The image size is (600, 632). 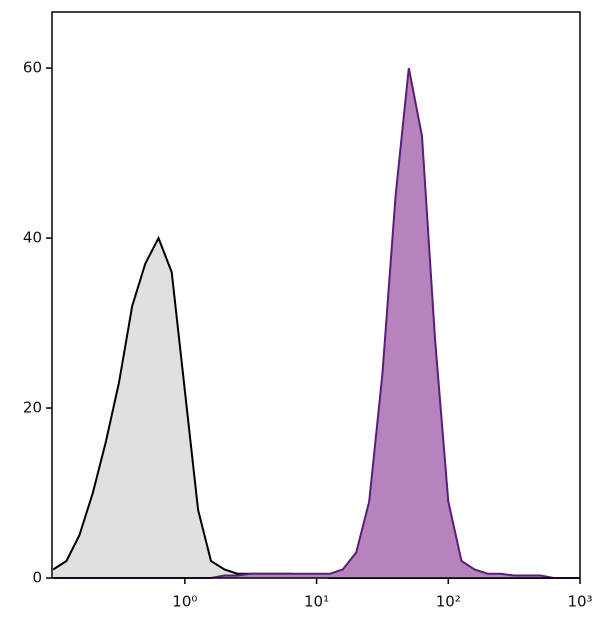 What do you see at coordinates (579, 602) in the screenshot?
I see `x-tick-label: 10³` at bounding box center [579, 602].